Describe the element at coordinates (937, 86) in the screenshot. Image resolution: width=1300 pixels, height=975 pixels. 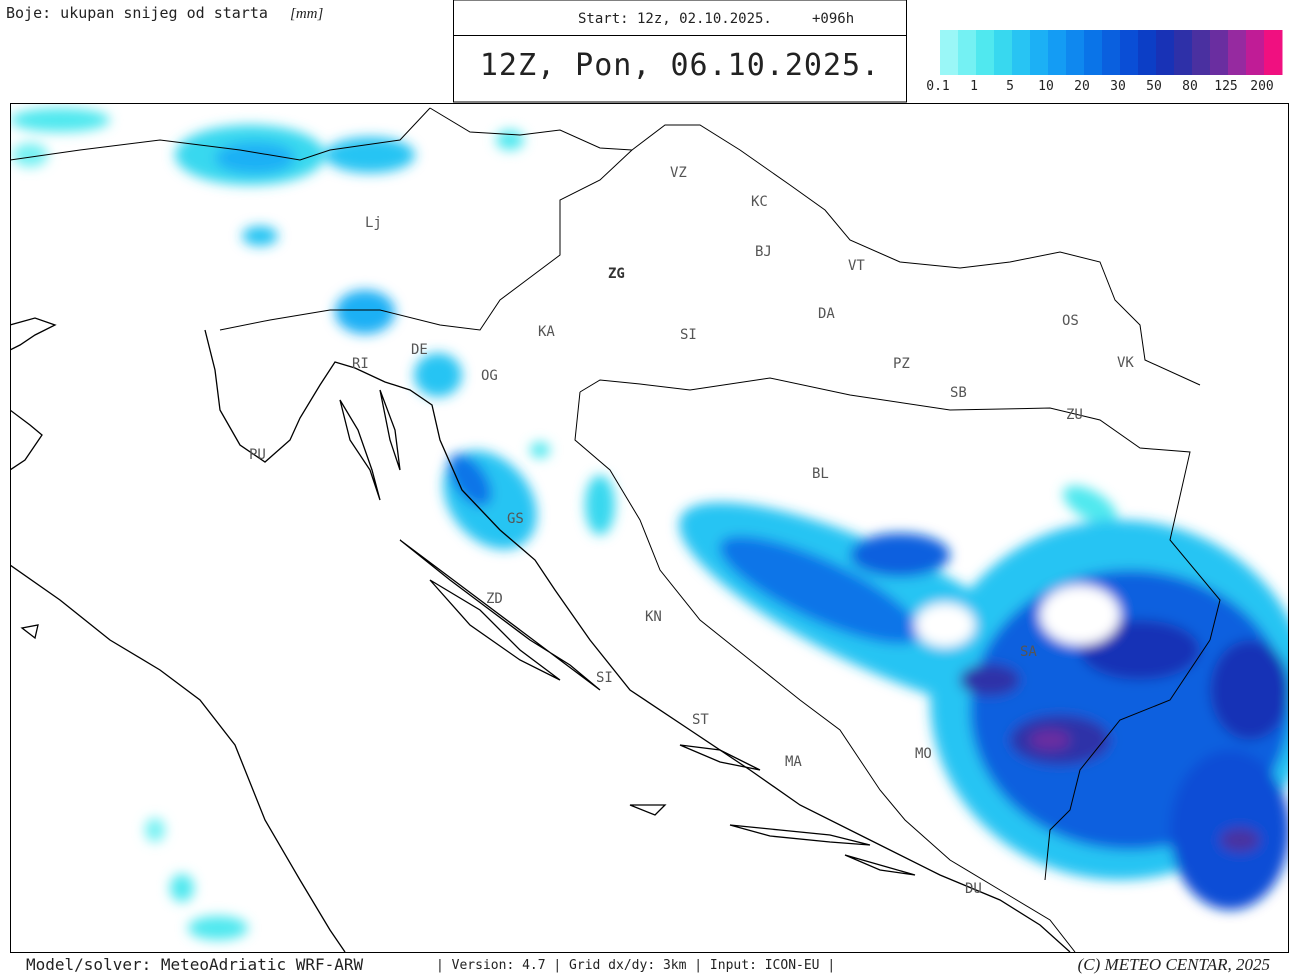
I see `legend-label: 0.1` at that location.